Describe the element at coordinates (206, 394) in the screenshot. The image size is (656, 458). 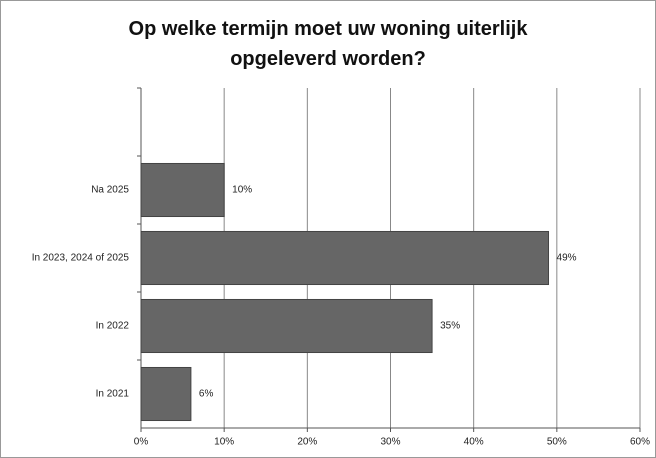
I see `data-label: 6%` at that location.